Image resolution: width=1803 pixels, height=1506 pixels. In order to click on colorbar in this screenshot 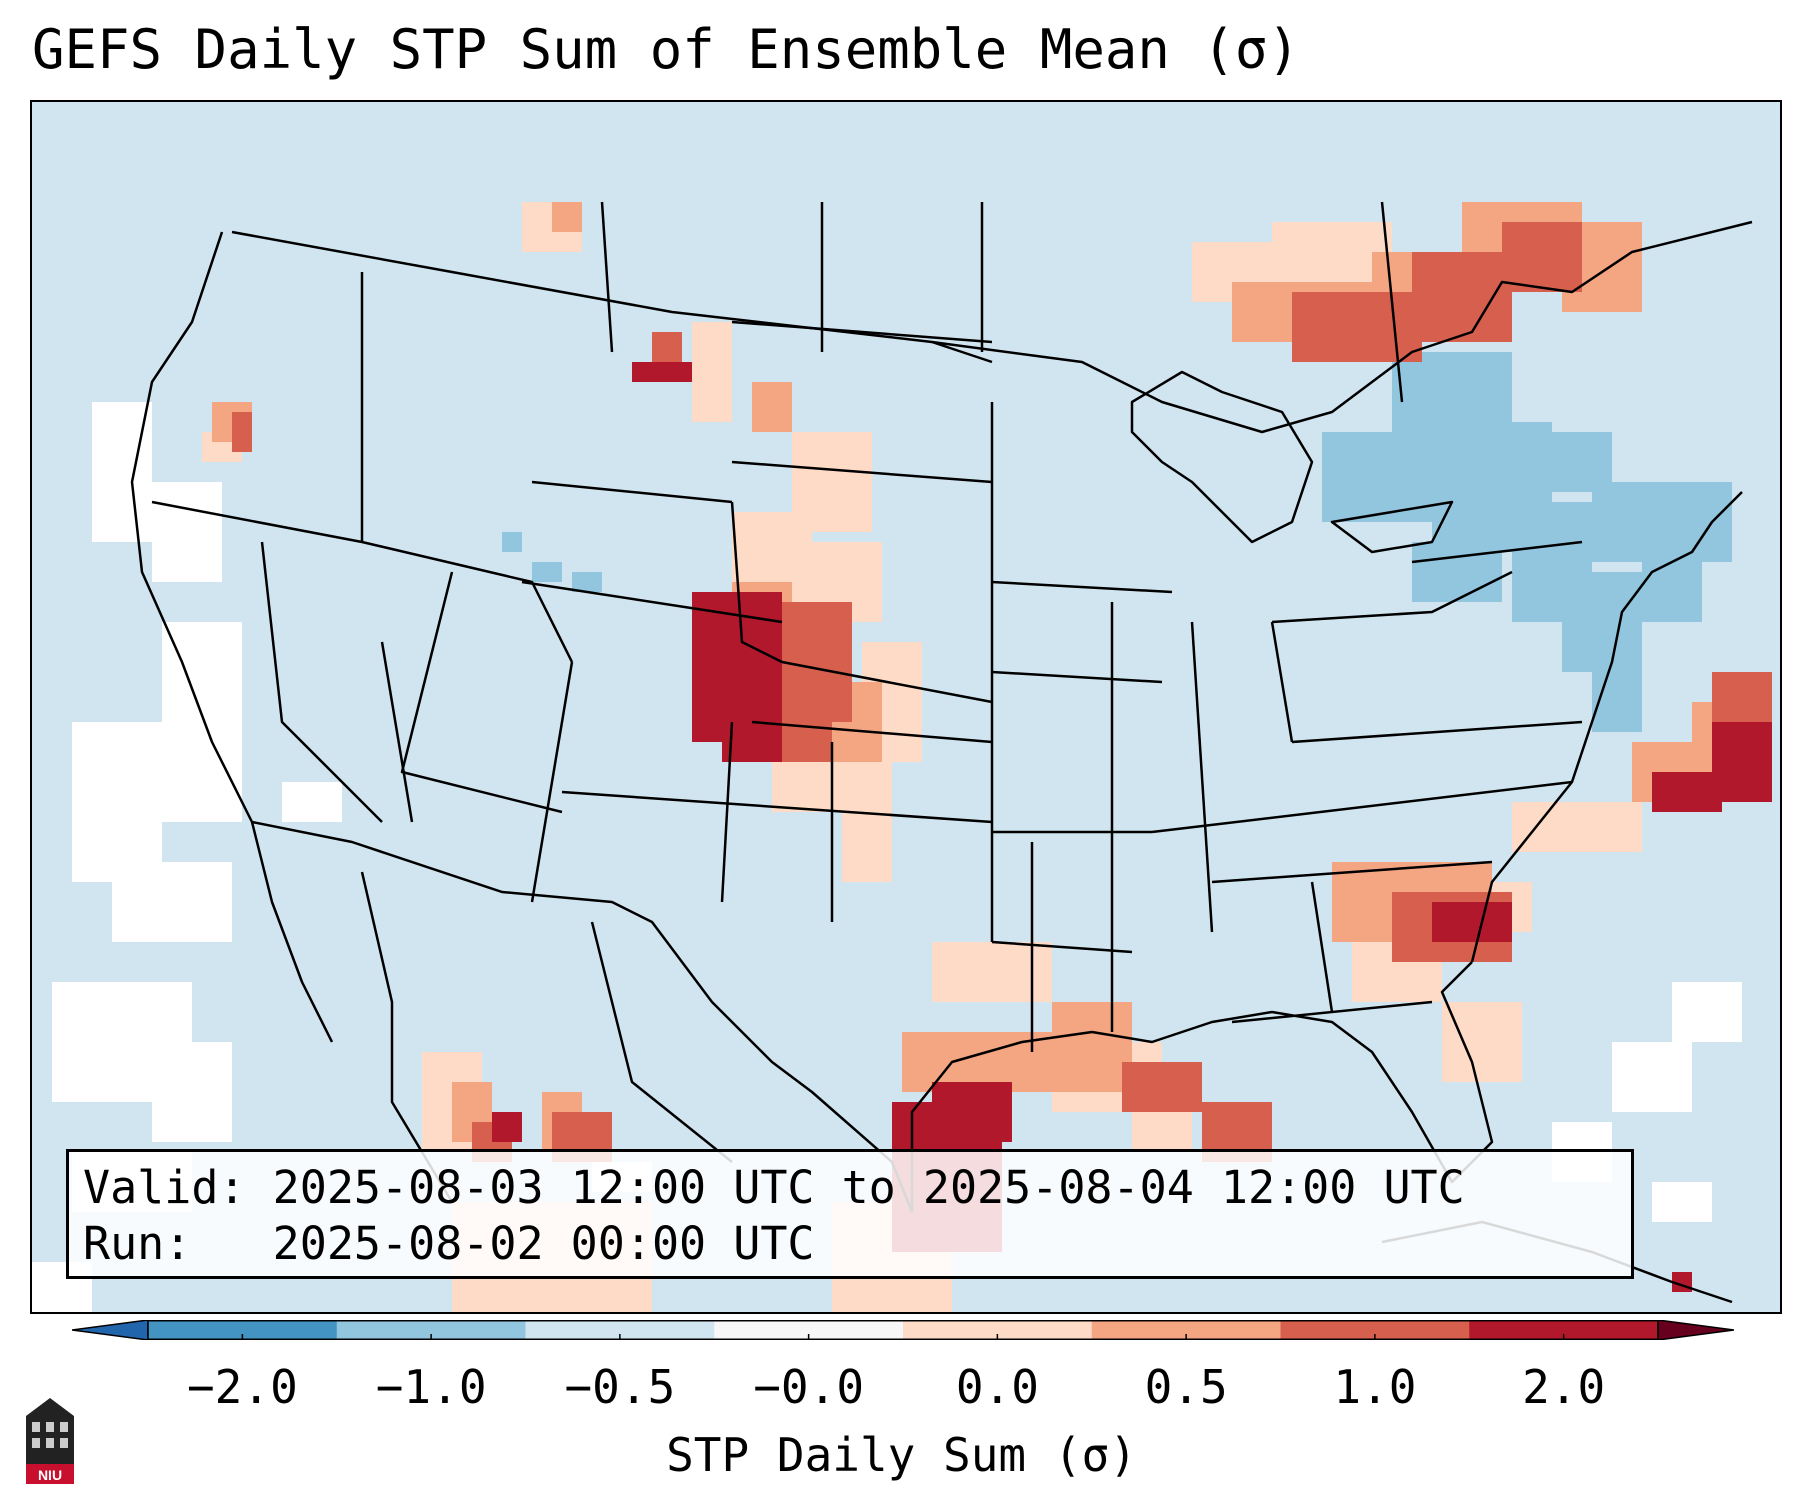, I will do `click(903, 1330)`.